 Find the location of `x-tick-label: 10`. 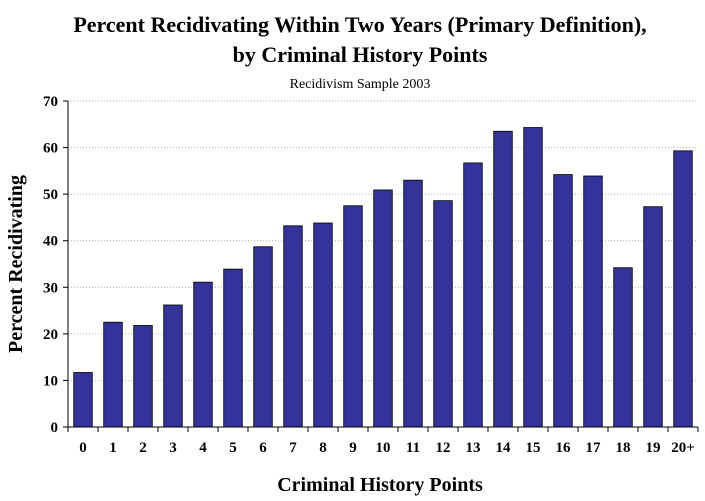

x-tick-label: 10 is located at coordinates (383, 448).